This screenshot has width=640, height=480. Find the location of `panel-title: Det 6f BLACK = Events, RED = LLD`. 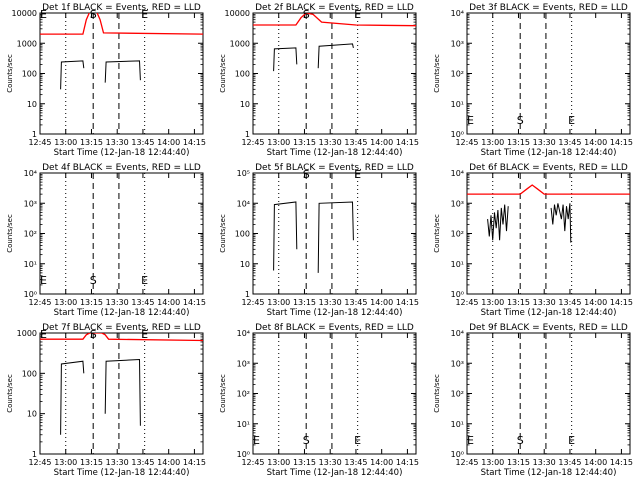

panel-title: Det 6f BLACK = Events, RED = LLD is located at coordinates (548, 168).